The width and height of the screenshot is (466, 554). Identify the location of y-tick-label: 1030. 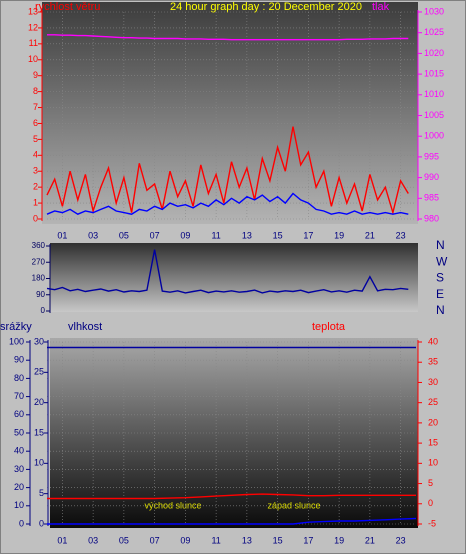
(434, 11).